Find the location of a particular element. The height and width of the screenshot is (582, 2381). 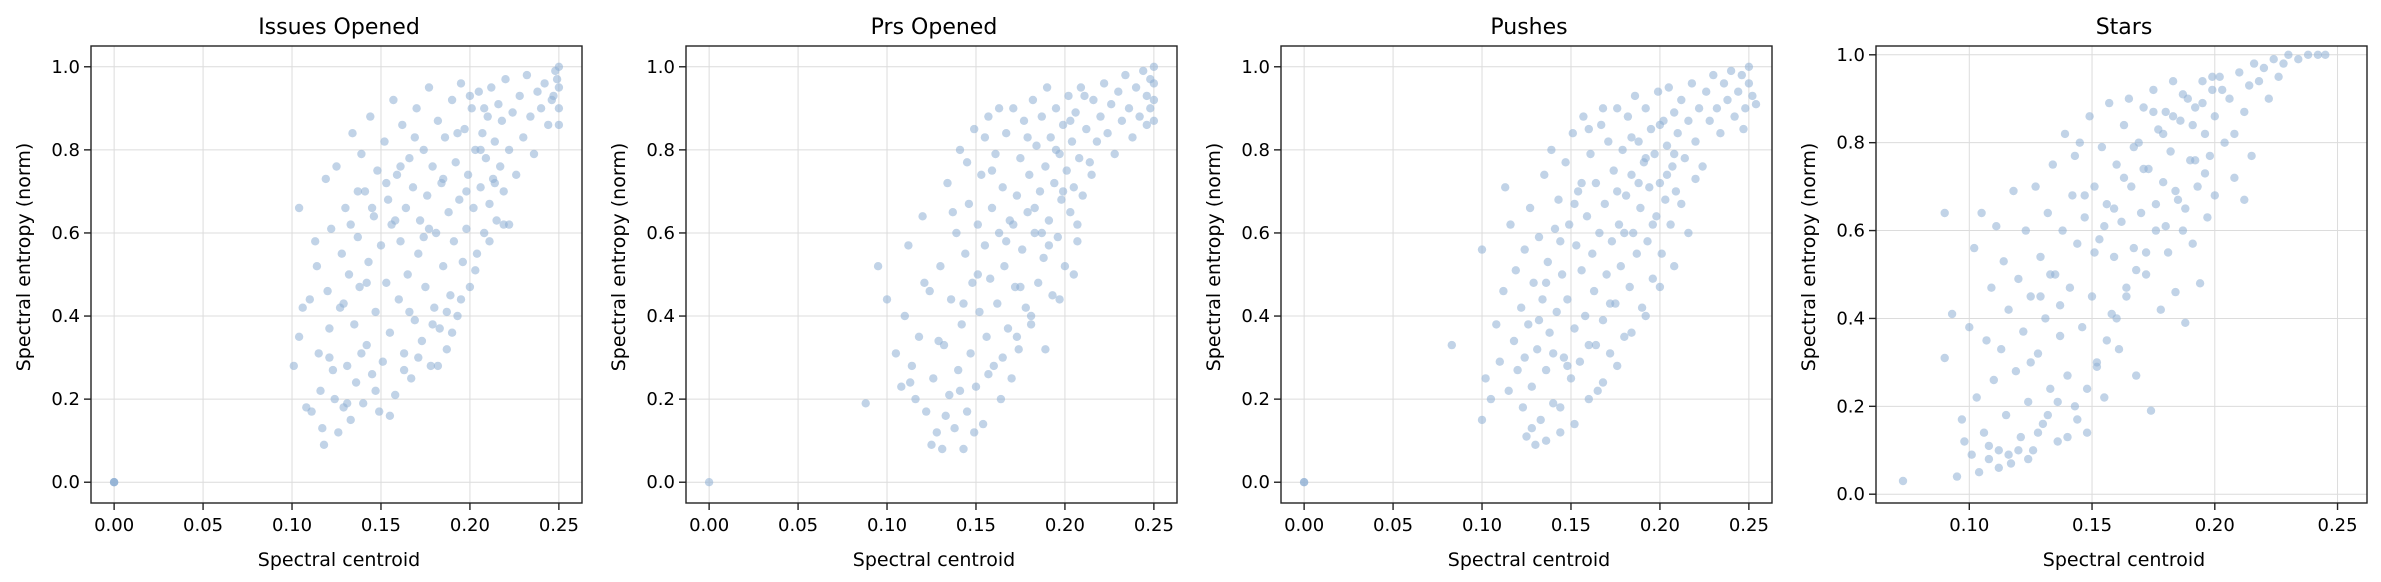

y-tick-label: 0.2 is located at coordinates (660, 399).